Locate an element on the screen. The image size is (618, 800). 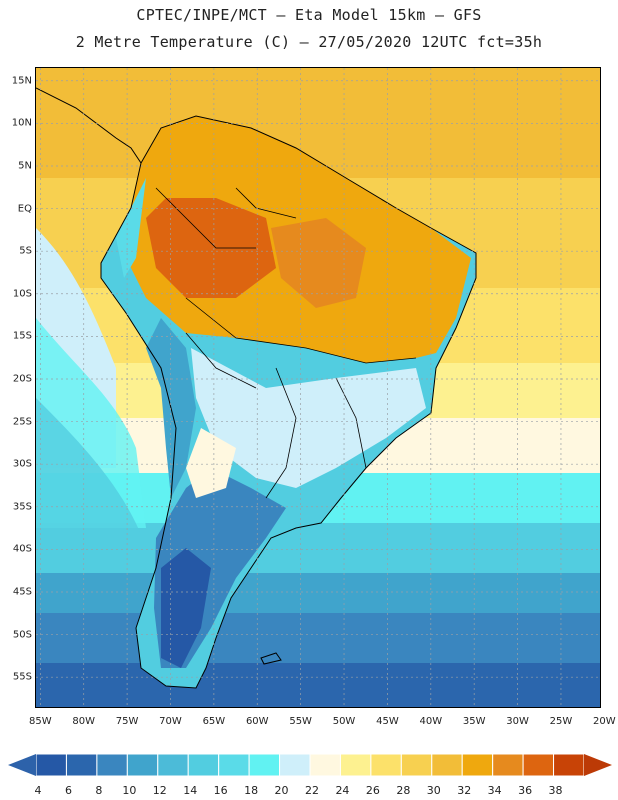
latitude-tick-label: 35S is located at coordinates (22, 507).